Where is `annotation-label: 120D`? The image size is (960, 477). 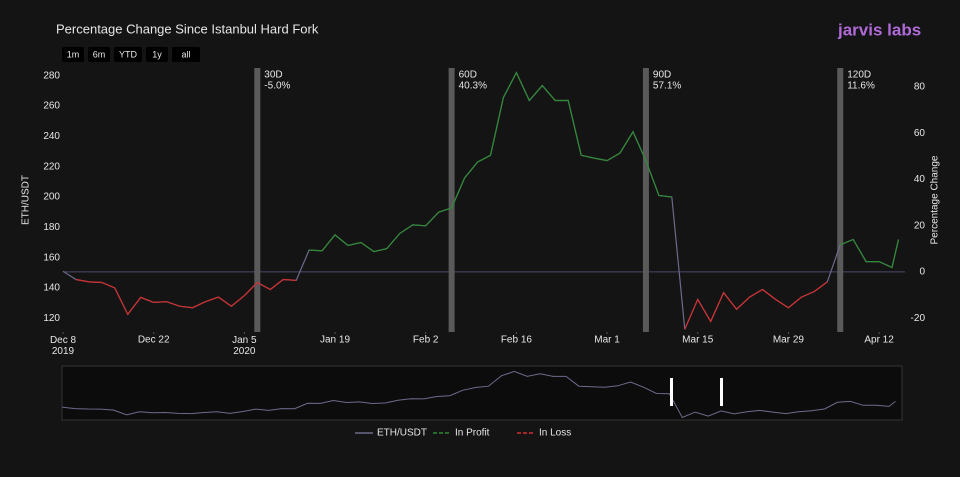 annotation-label: 120D is located at coordinates (859, 75).